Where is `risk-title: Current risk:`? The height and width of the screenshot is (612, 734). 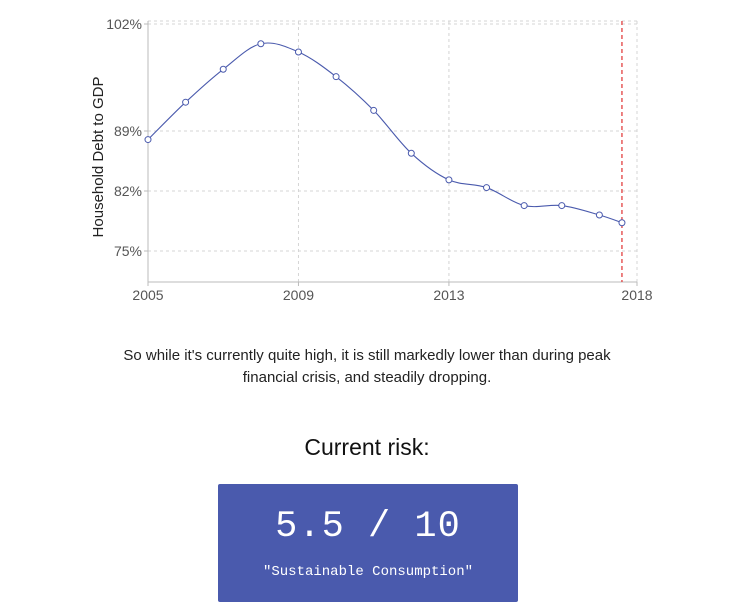 risk-title: Current risk: is located at coordinates (367, 447).